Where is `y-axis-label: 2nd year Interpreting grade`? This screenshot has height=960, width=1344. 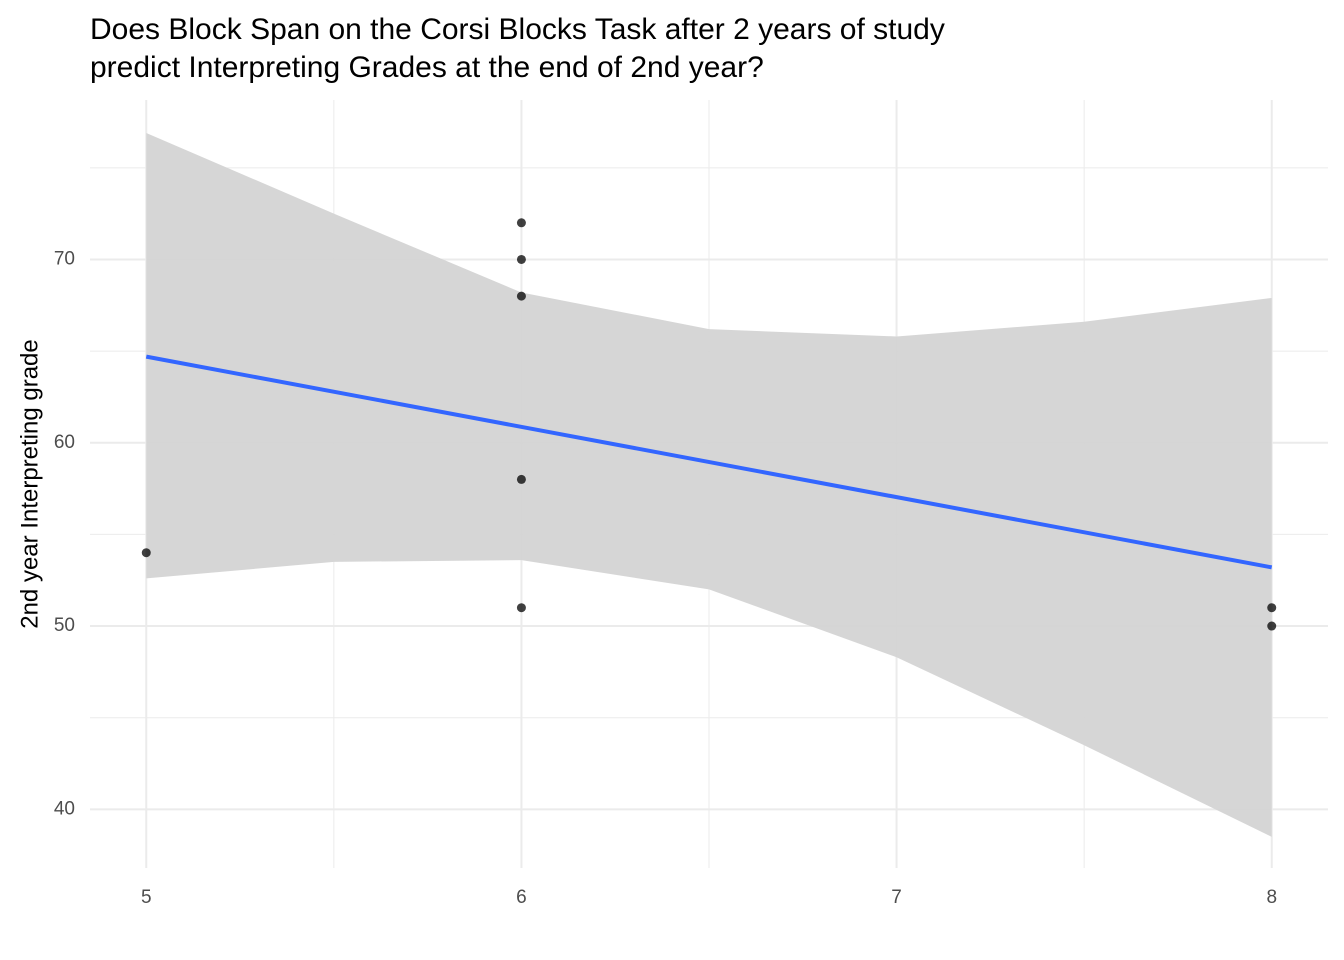
y-axis-label: 2nd year Interpreting grade is located at coordinates (29, 484).